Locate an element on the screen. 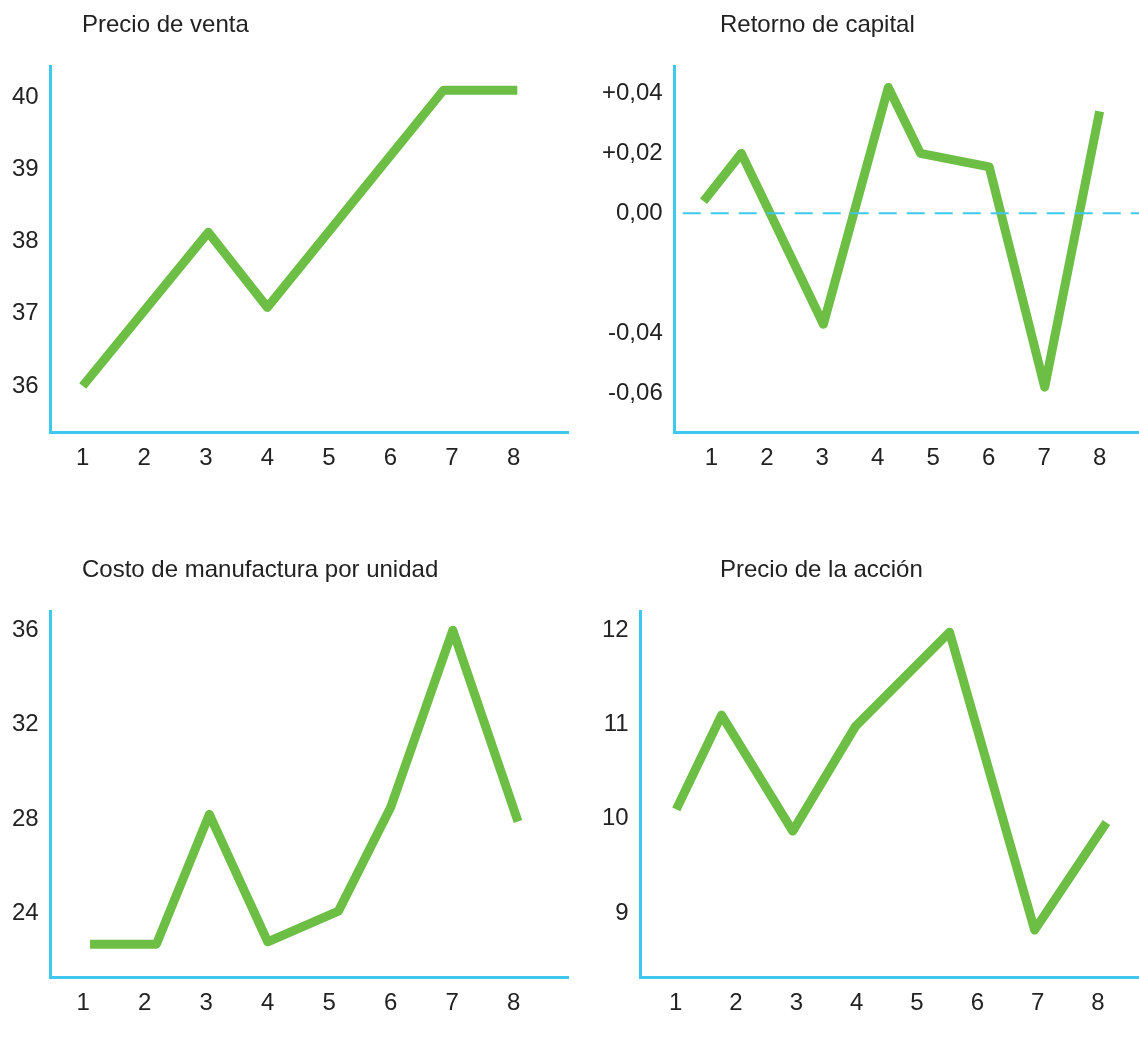 This screenshot has height=1046, width=1139. y-tick-label: -0,06 is located at coordinates (635, 391).